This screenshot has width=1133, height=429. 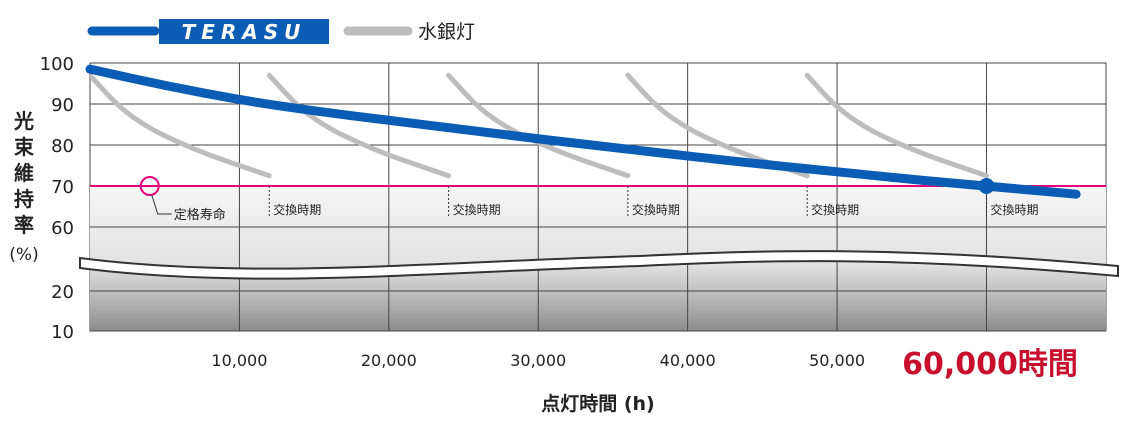 What do you see at coordinates (990, 364) in the screenshot?
I see `x-highlight-label: 60,000時間` at bounding box center [990, 364].